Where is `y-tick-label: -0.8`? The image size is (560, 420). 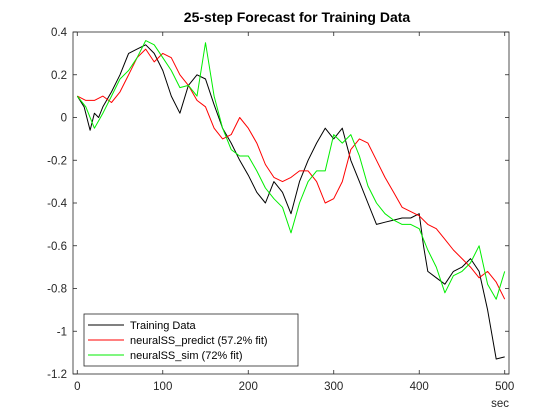 y-tick-label: -0.8 is located at coordinates (57, 290).